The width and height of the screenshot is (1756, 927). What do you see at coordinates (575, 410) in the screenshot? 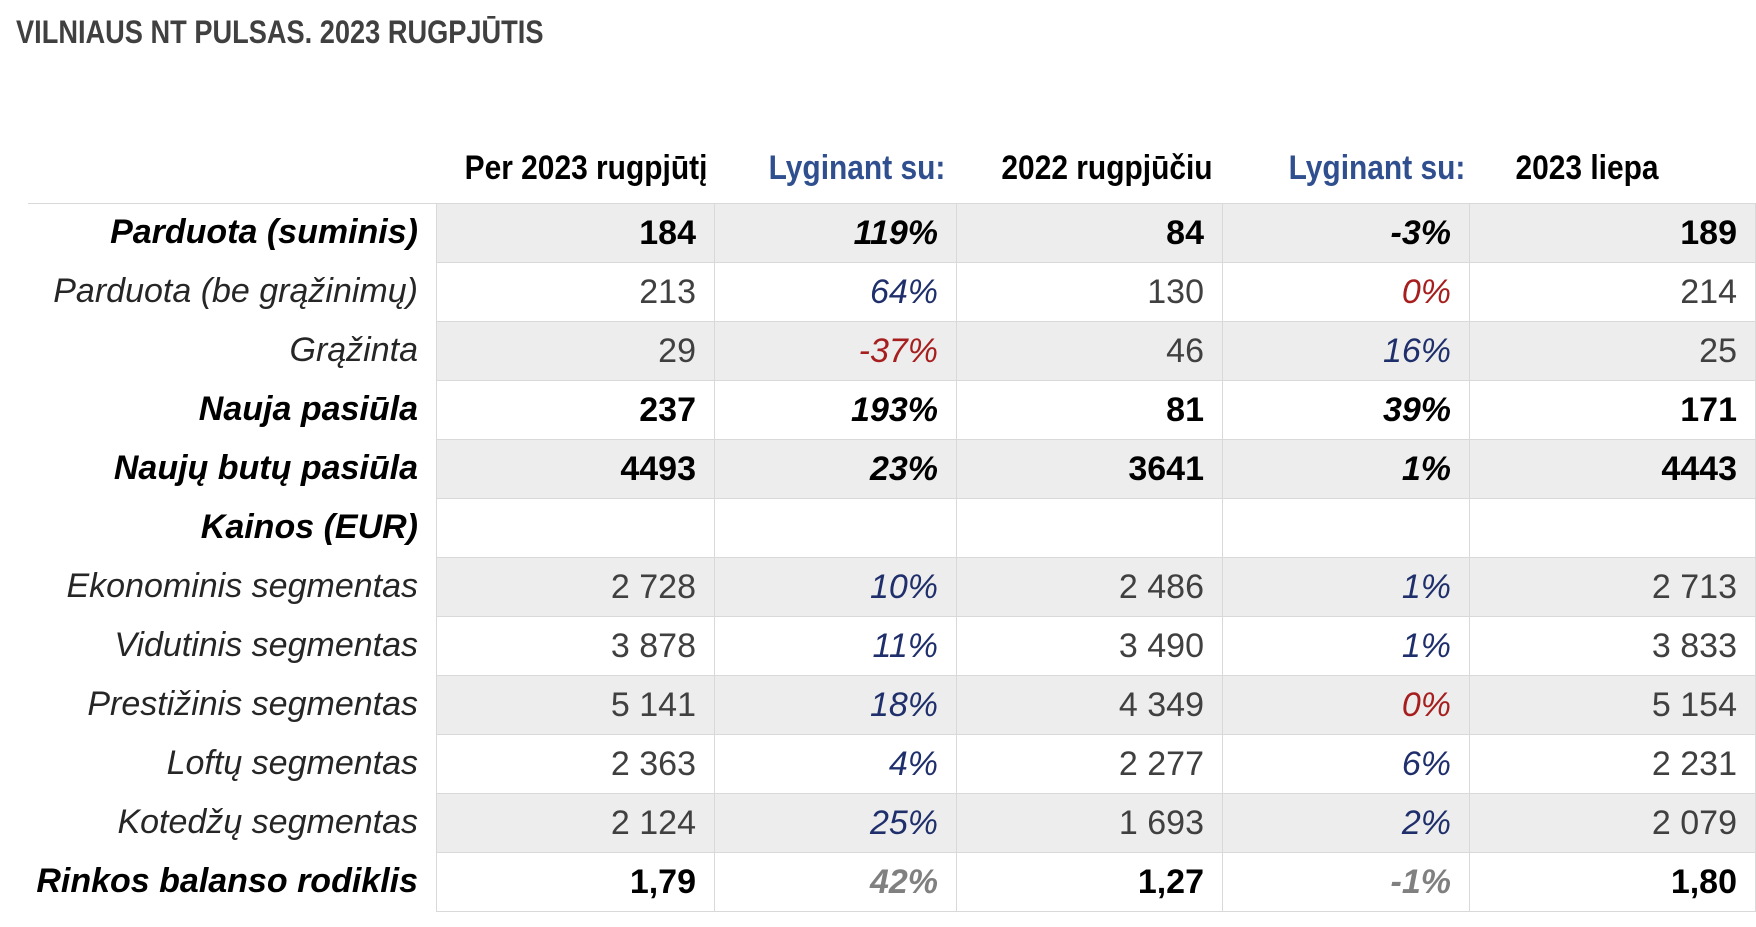
I see `cell-current: 237` at bounding box center [575, 410].